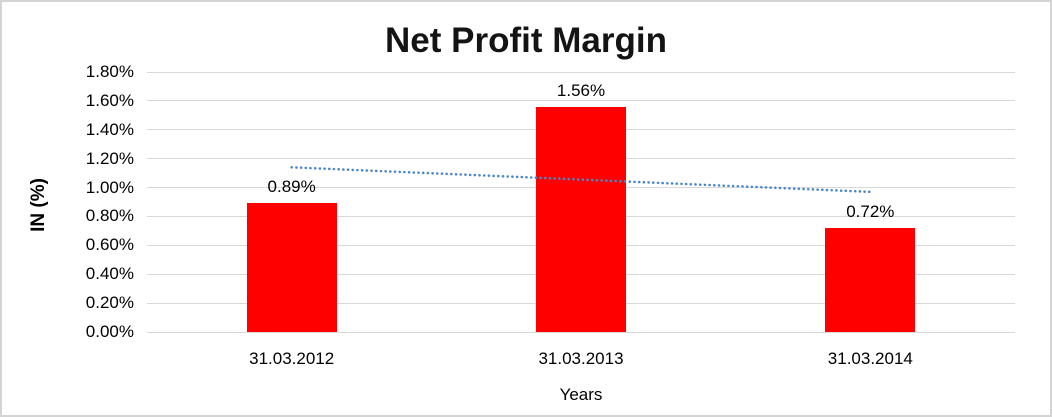 This screenshot has width=1052, height=417. Describe the element at coordinates (526, 40) in the screenshot. I see `chart-title: Net Profit Margin` at that location.